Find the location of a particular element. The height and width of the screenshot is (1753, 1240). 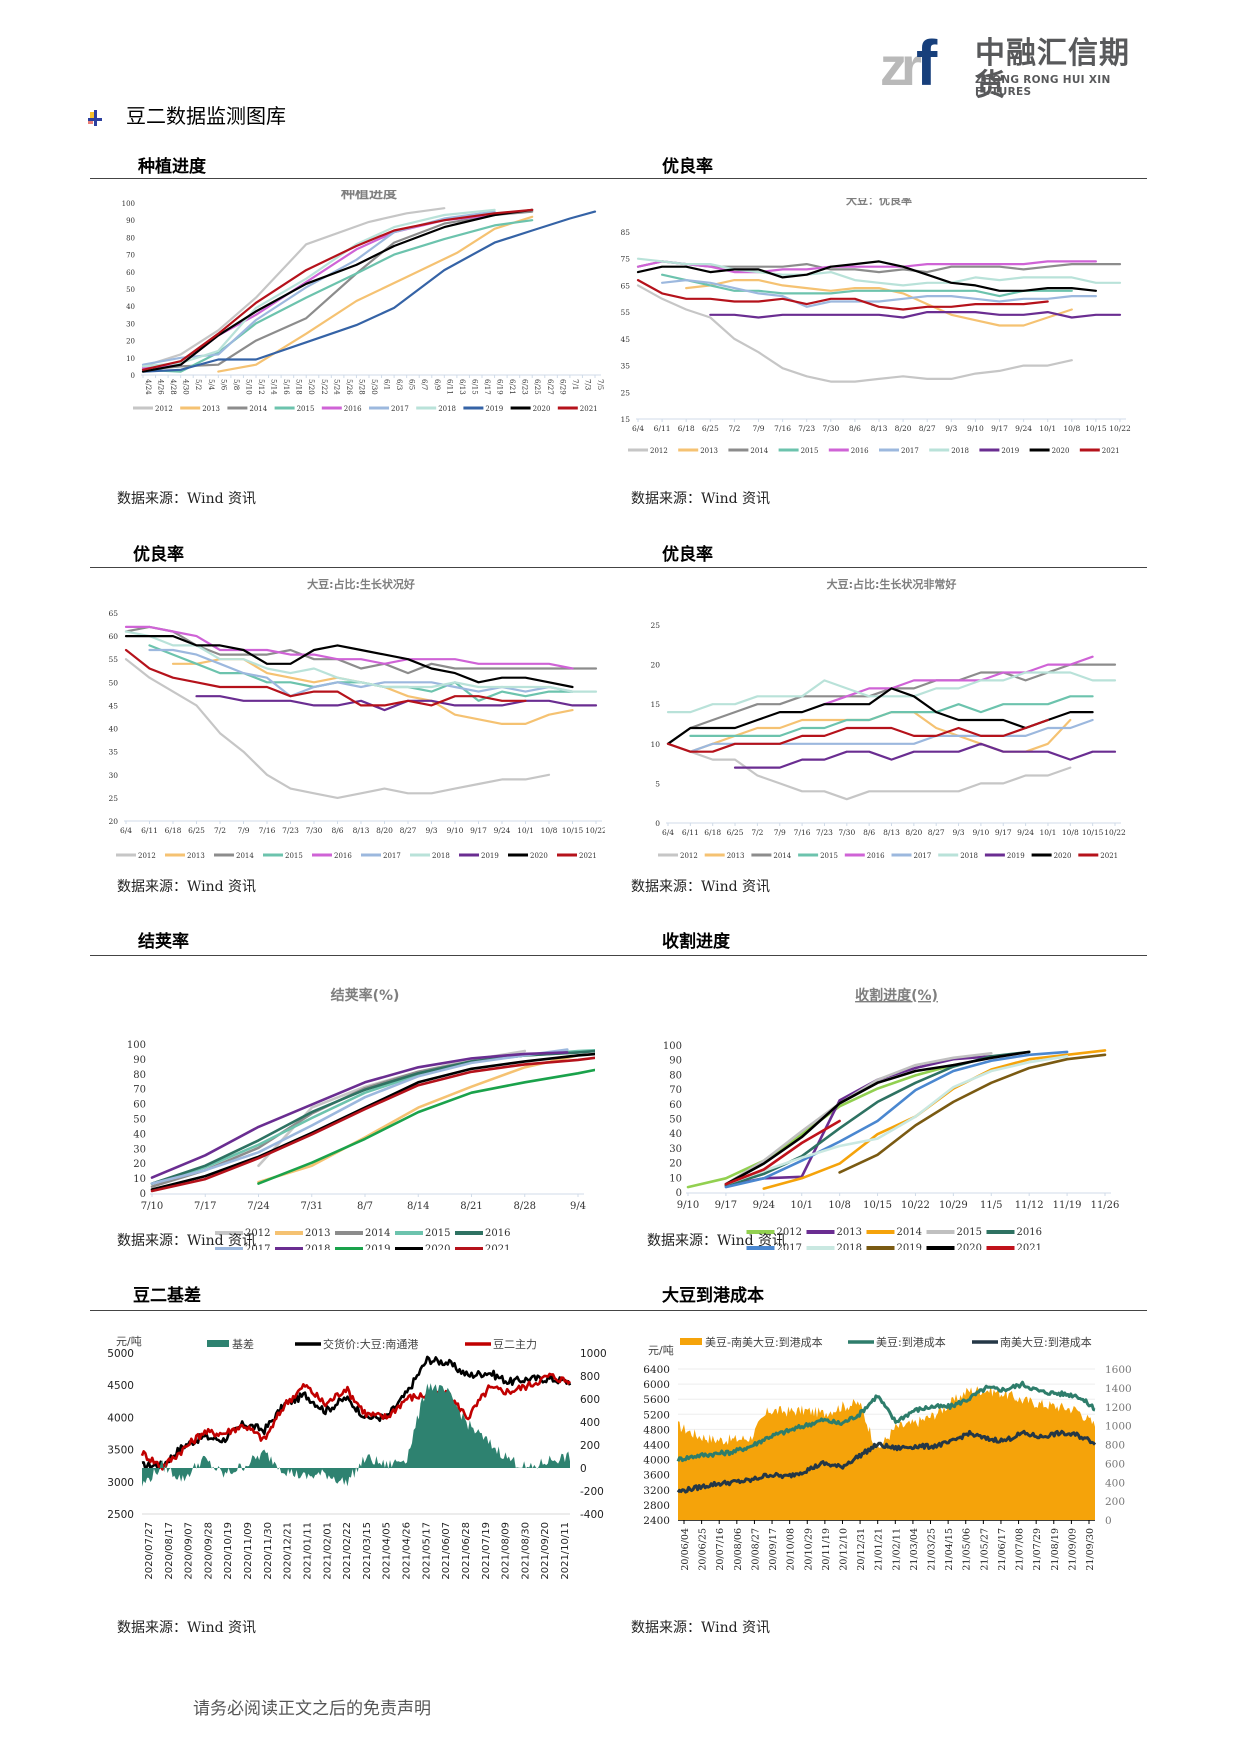

x-tick-label: 6/23 is located at coordinates (525, 387).